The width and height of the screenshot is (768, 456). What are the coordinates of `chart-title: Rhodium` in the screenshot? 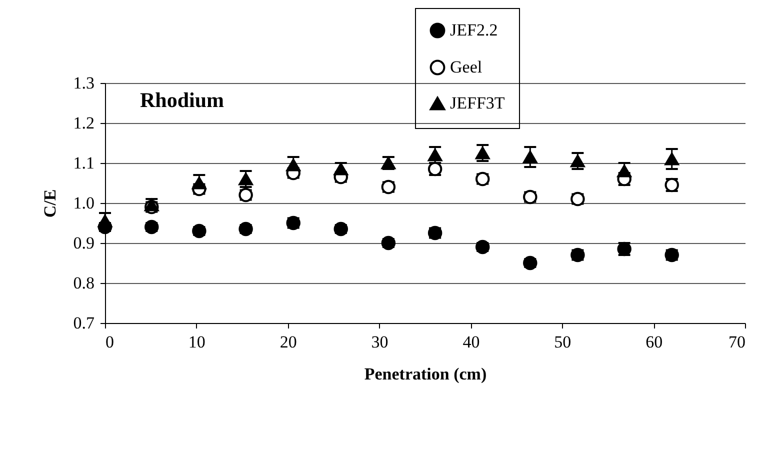 It's located at (182, 100).